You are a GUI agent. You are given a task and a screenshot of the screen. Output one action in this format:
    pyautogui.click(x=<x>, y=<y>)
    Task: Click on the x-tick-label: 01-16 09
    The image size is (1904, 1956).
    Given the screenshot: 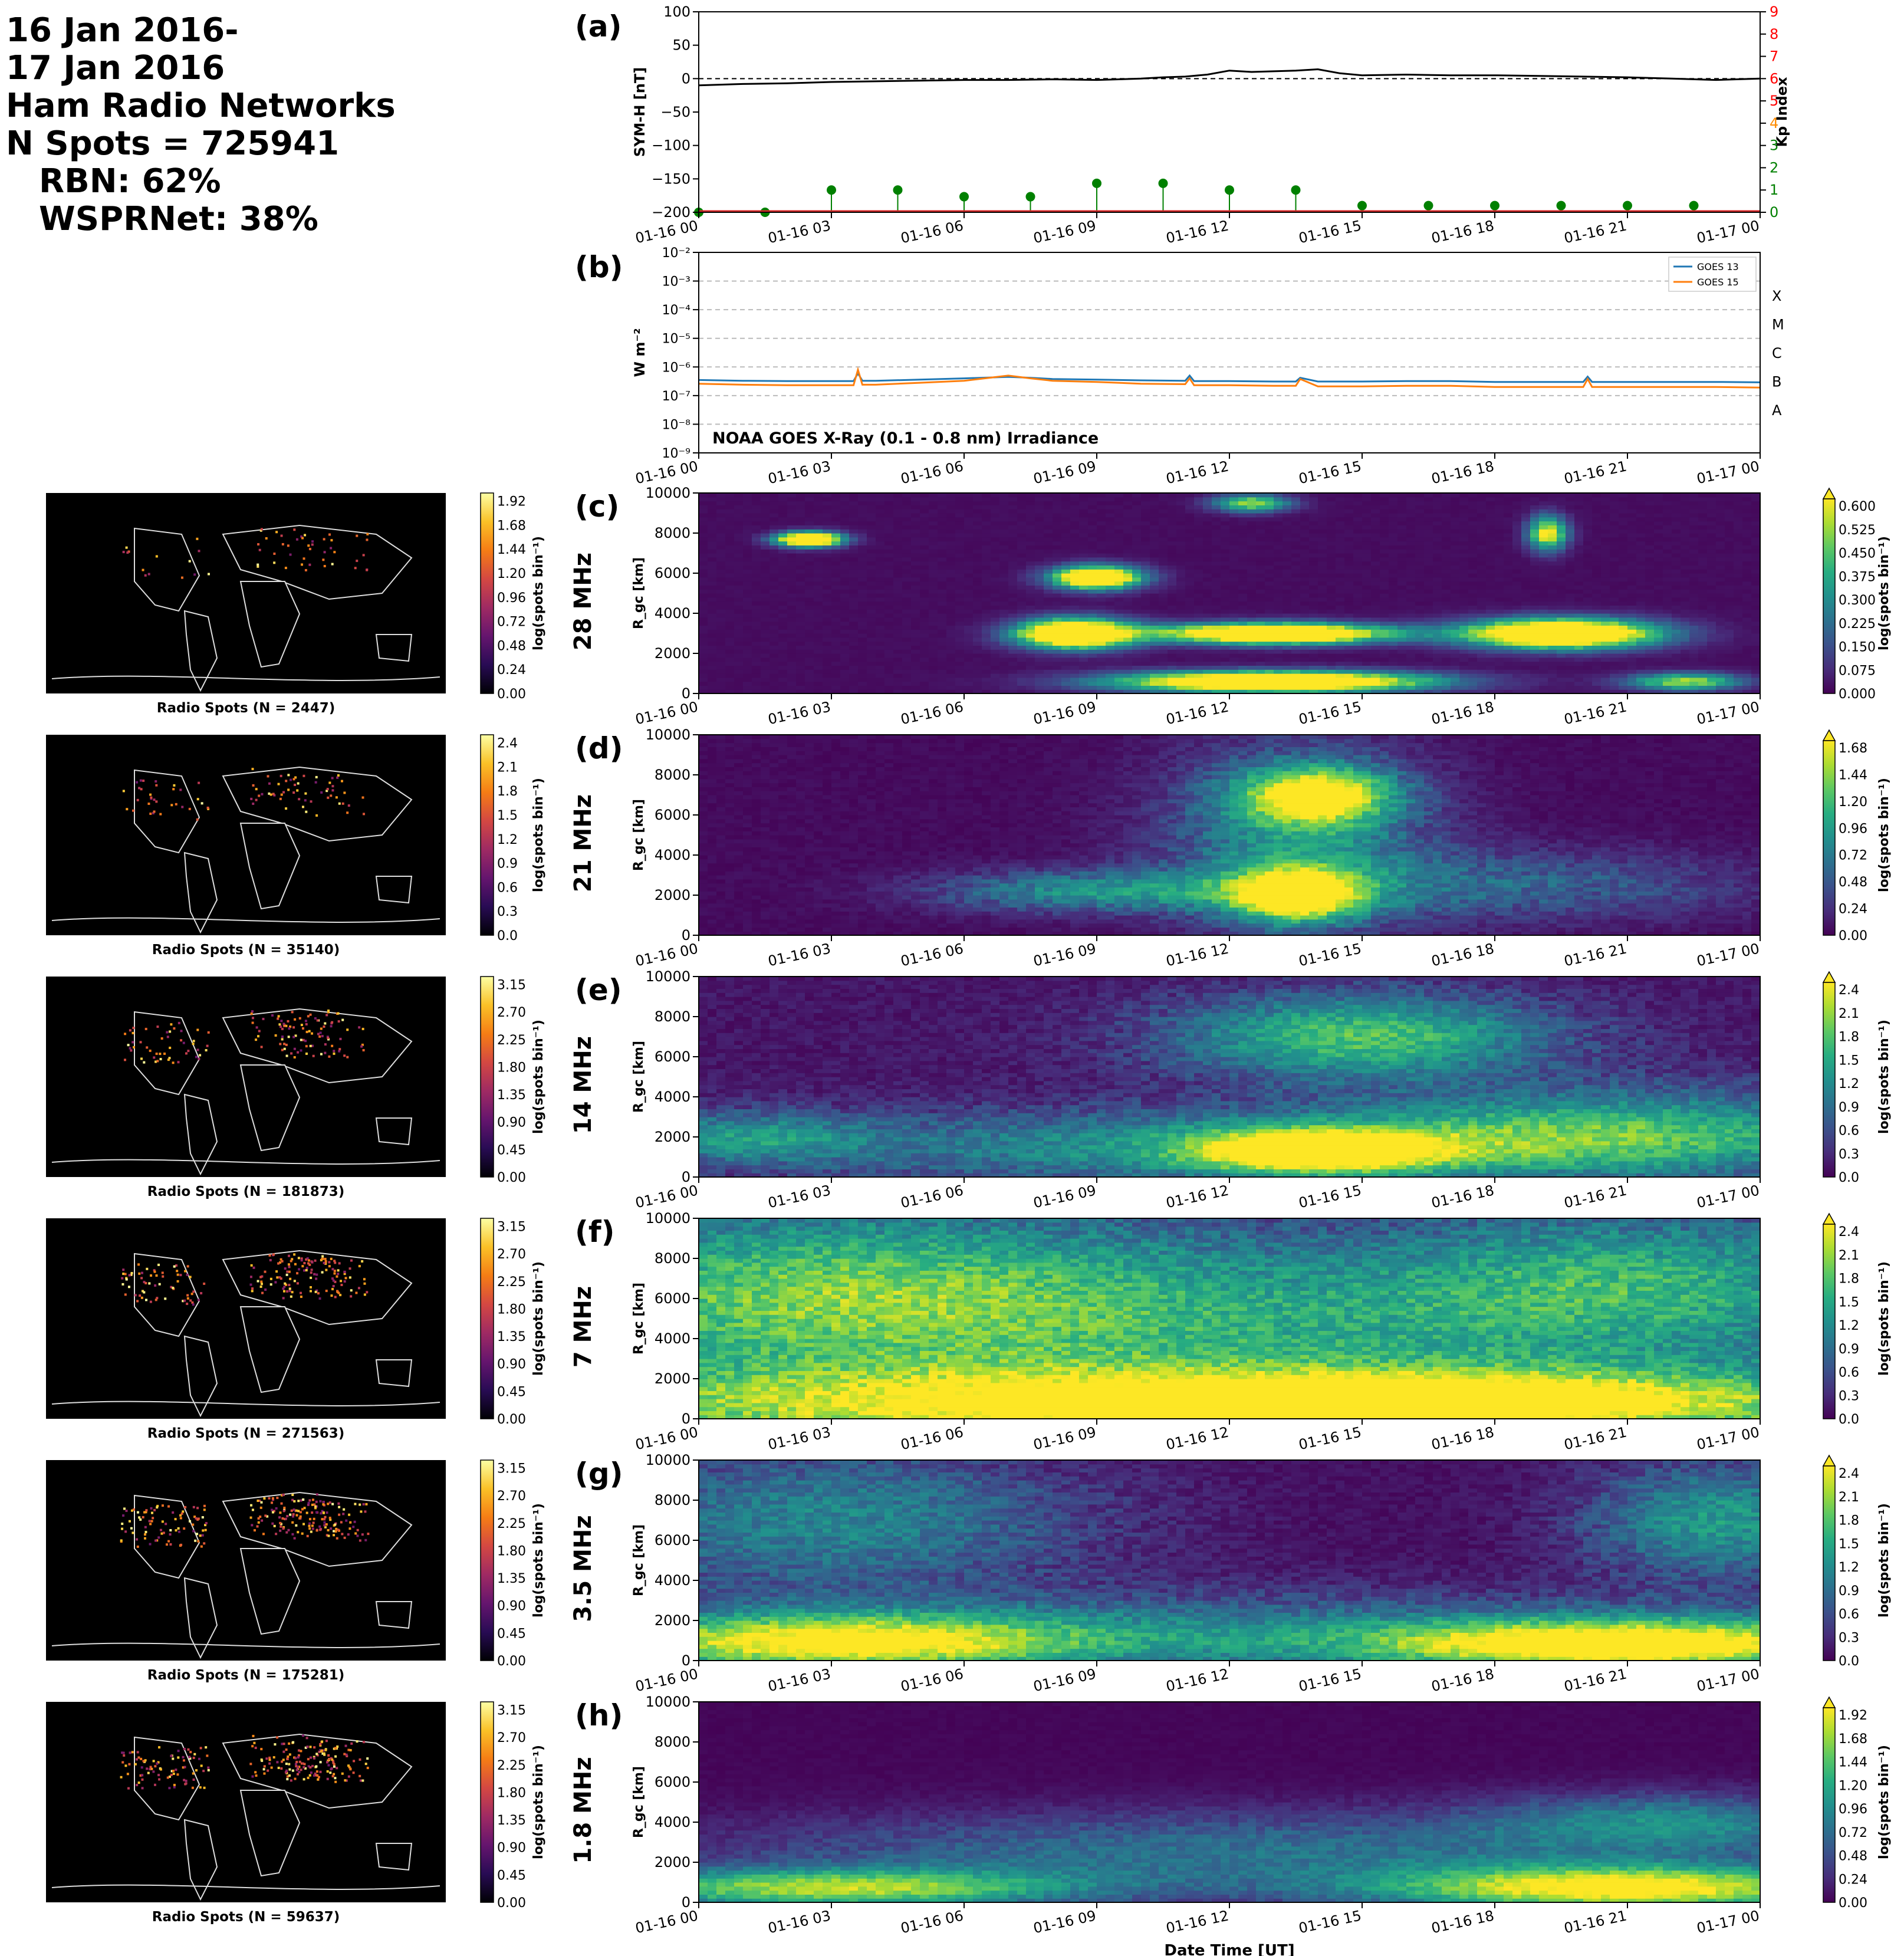 What is the action you would take?
    pyautogui.click(x=1064, y=472)
    